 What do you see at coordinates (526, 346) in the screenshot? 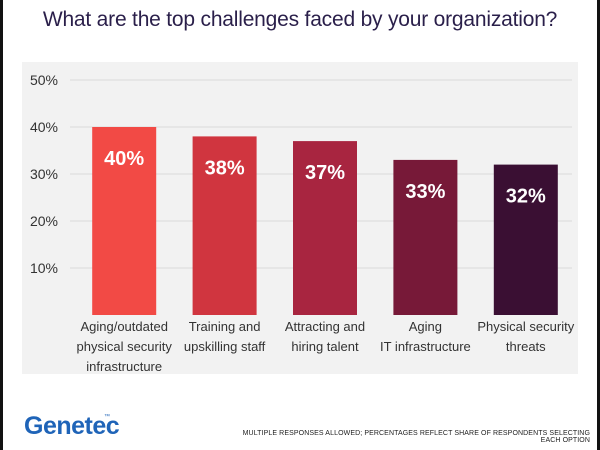
I see `category-label-line: threats` at bounding box center [526, 346].